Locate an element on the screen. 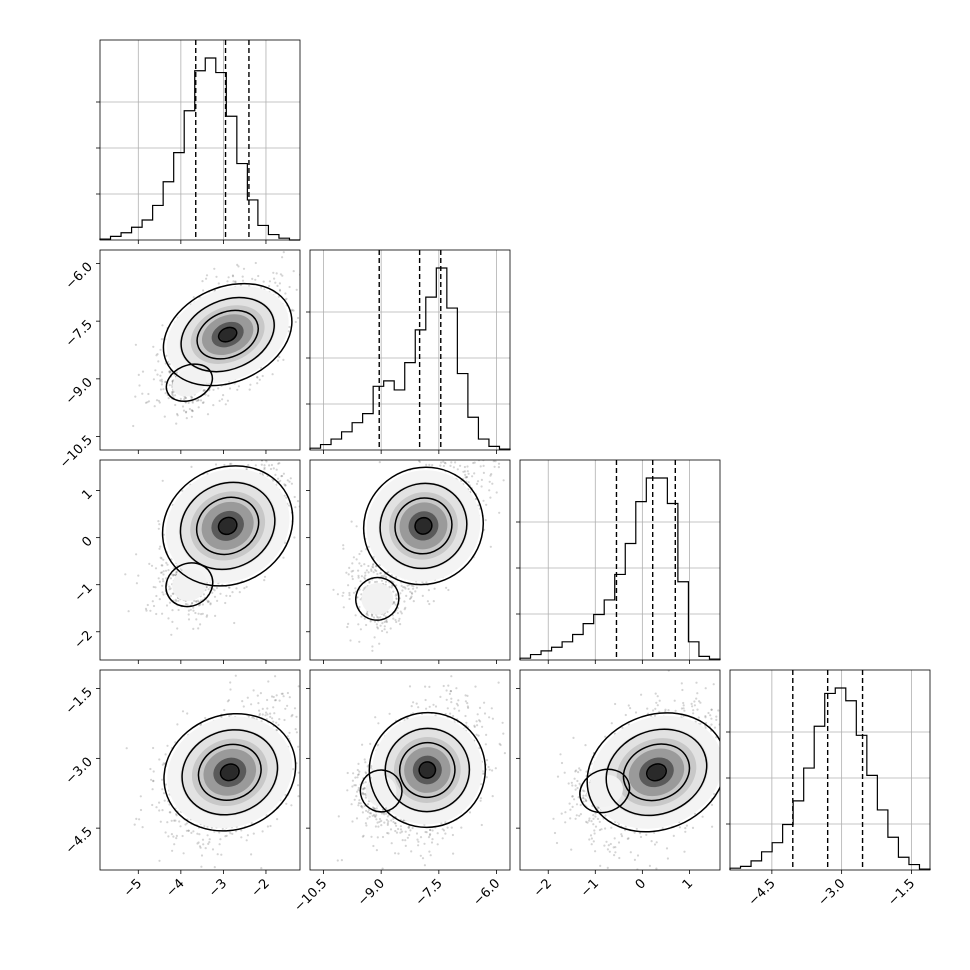 The height and width of the screenshot is (970, 970). y-tick-label-param-2: −9.0 is located at coordinates (79, 391).